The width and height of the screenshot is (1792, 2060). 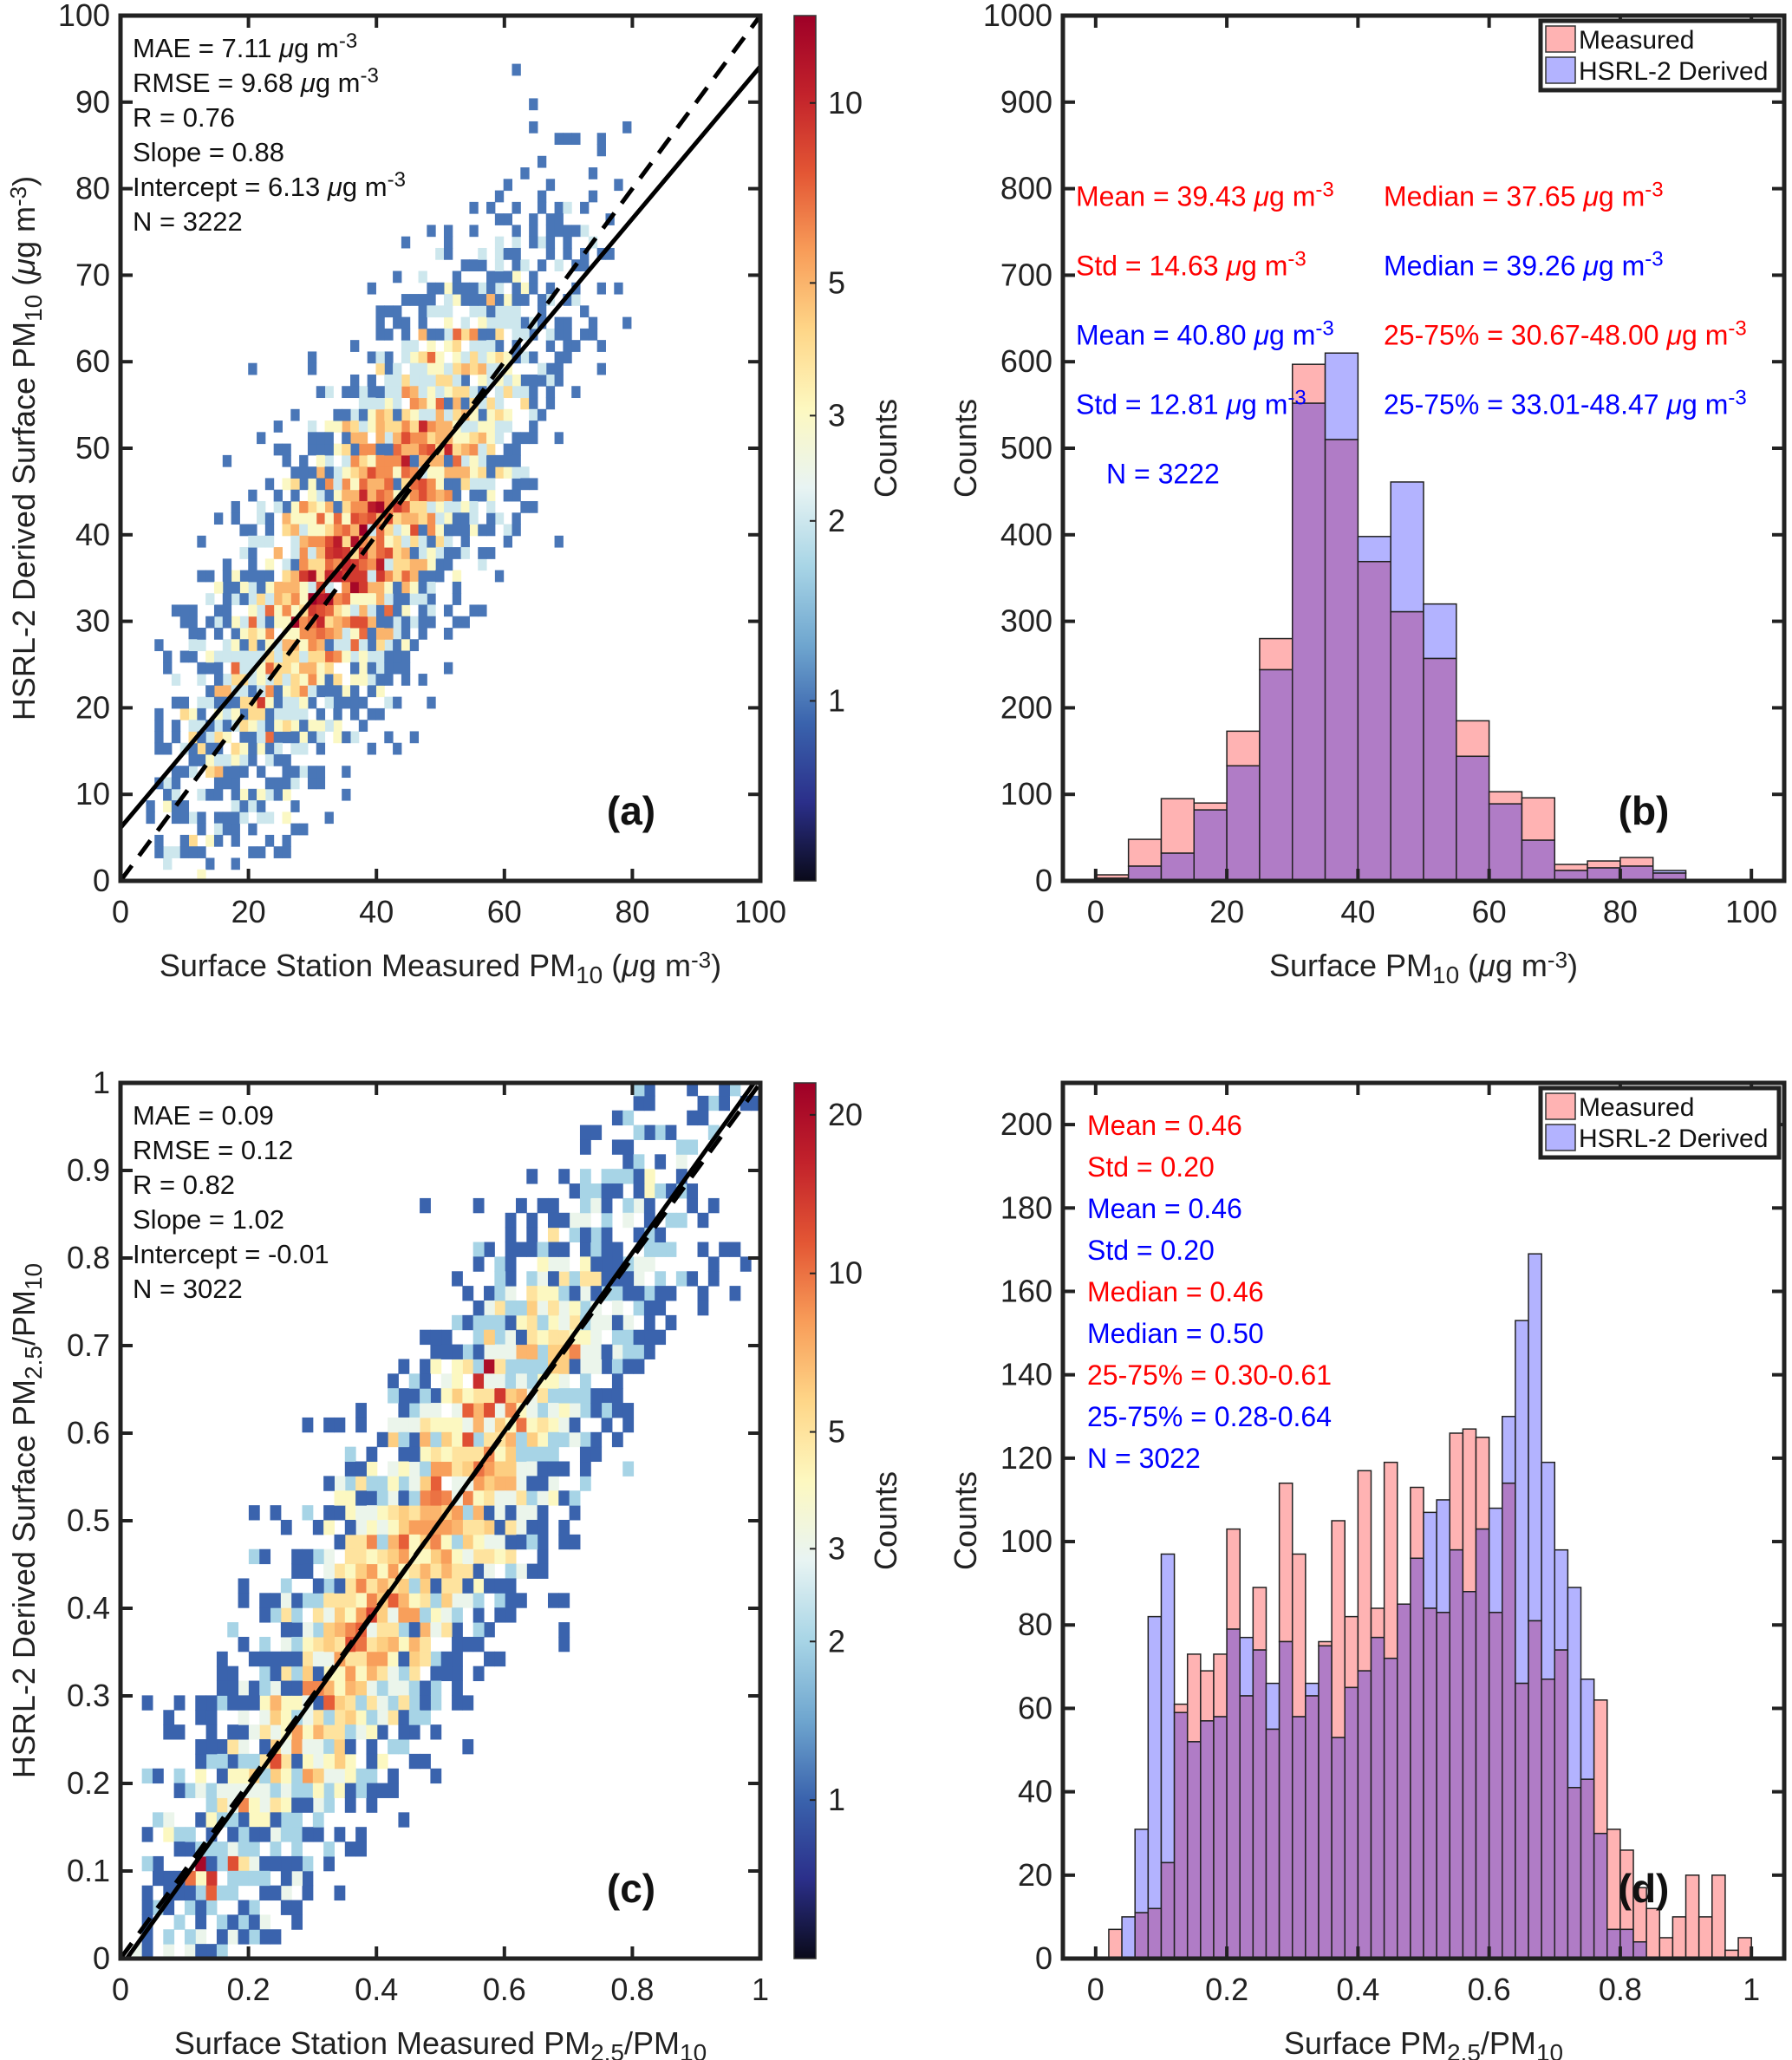 What do you see at coordinates (845, 1114) in the screenshot?
I see `colorbar-tick-label: 20` at bounding box center [845, 1114].